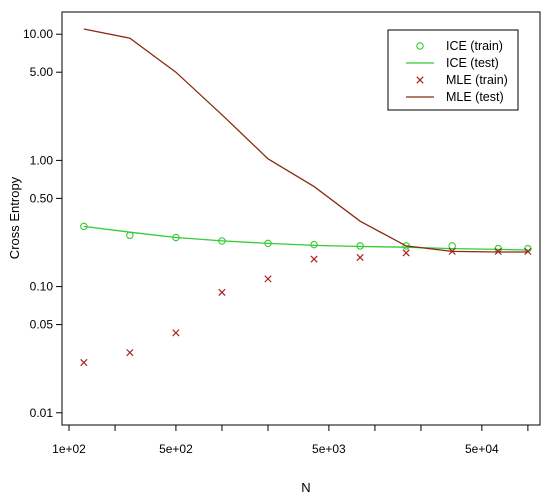  What do you see at coordinates (472, 63) in the screenshot?
I see `legend-label-ice-test: ICE (test)` at bounding box center [472, 63].